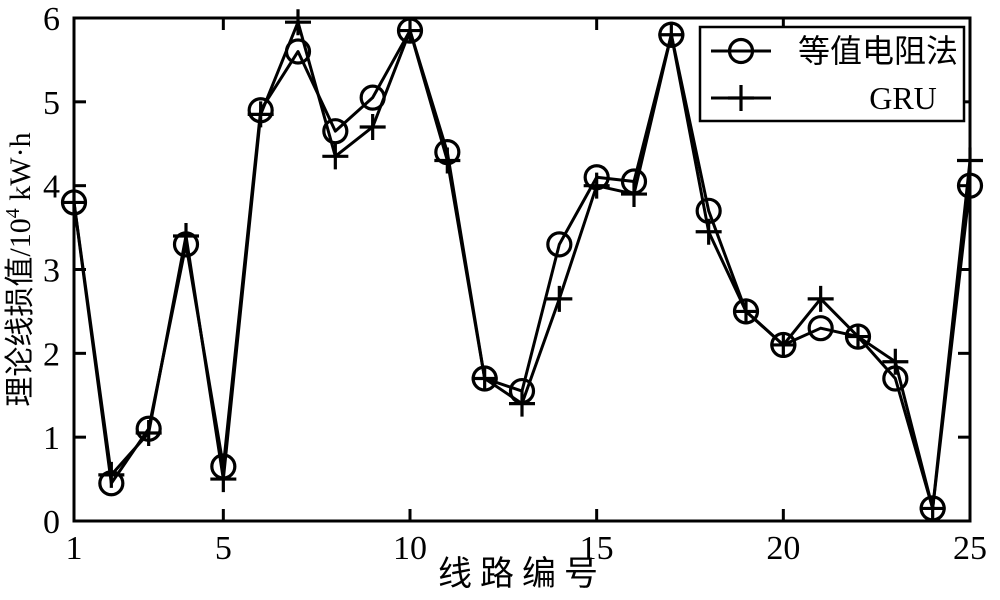  I want to click on legend-marker-circle, so click(741, 51).